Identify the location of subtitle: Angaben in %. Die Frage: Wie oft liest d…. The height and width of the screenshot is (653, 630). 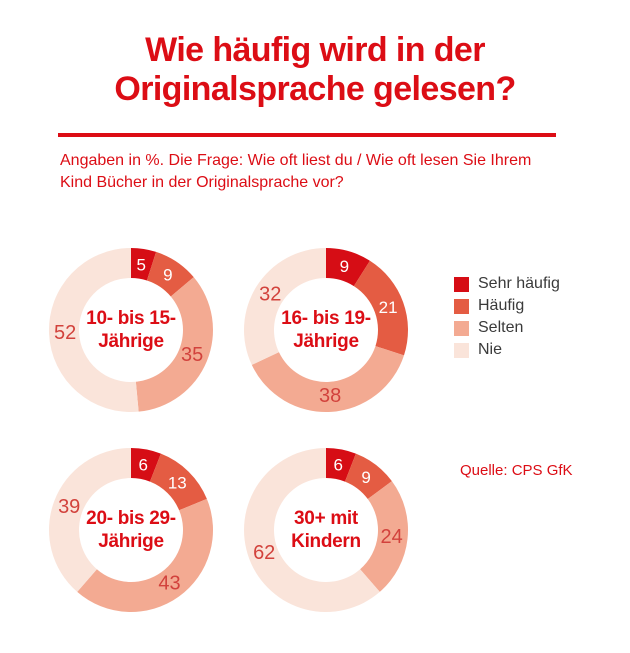
(320, 172).